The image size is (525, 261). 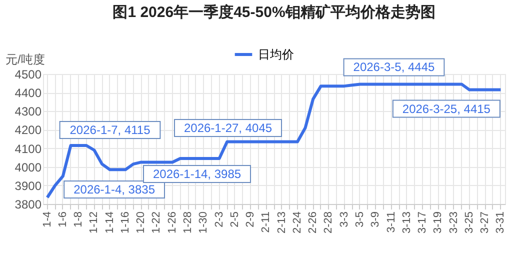 I want to click on y-tick-label: 3800, so click(x=28, y=205).